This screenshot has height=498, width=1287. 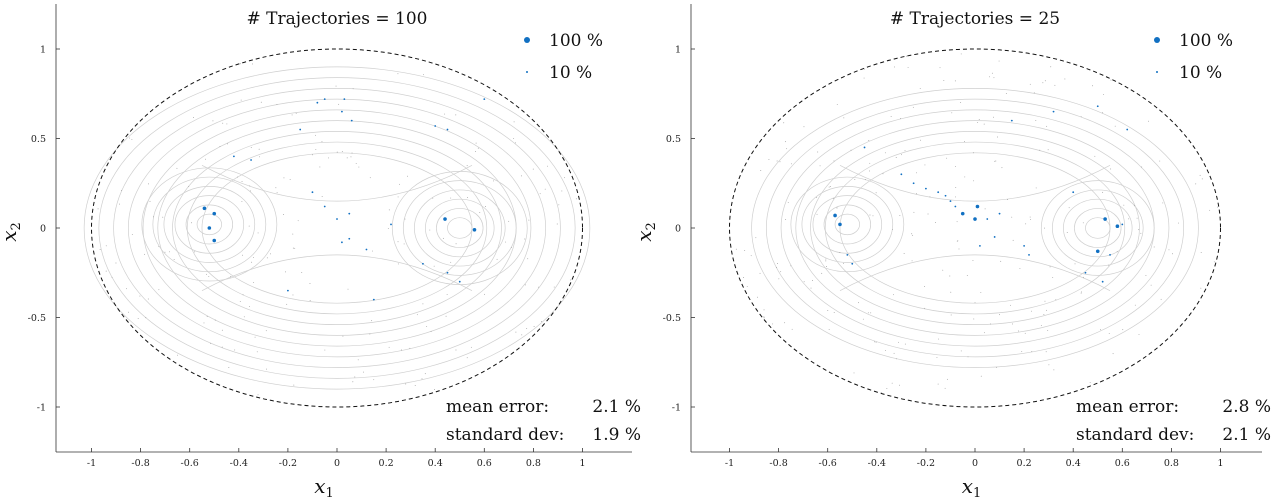 What do you see at coordinates (877, 463) in the screenshot?
I see `x-tick-label: -0.4` at bounding box center [877, 463].